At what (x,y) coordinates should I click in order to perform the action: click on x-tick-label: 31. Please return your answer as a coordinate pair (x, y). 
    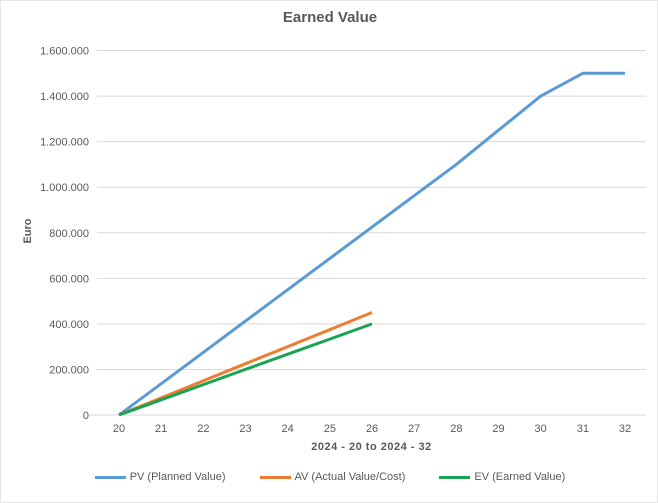
    Looking at the image, I should click on (583, 429).